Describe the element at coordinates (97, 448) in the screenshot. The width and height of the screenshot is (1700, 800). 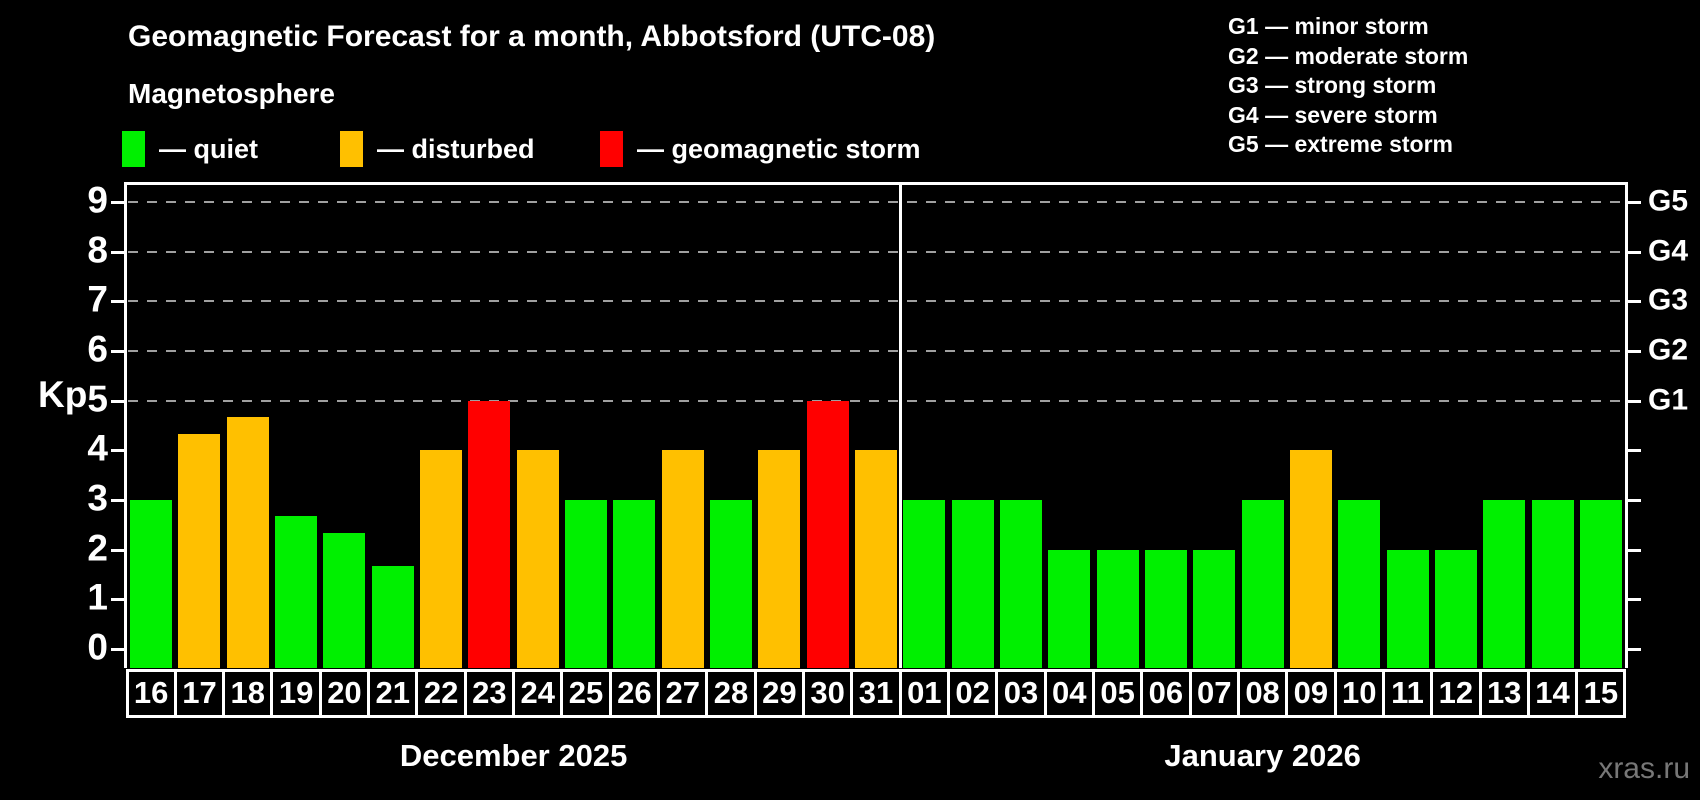
I see `y-axis-tick-label: 4` at that location.